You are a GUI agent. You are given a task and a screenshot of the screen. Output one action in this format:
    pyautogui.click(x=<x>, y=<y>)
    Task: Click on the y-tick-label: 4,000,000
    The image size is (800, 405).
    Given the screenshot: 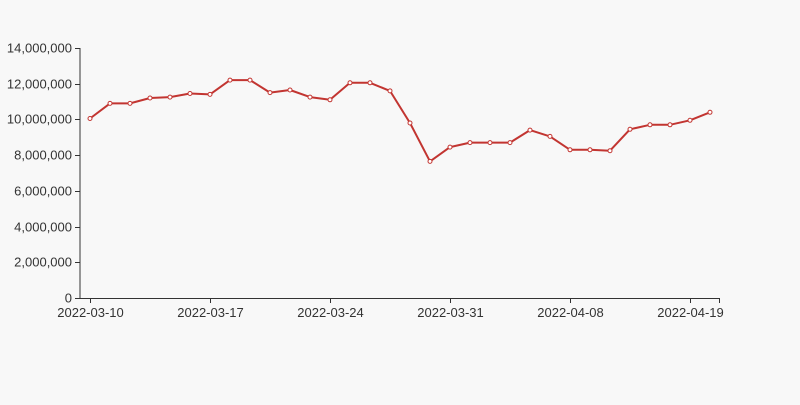 What is the action you would take?
    pyautogui.click(x=43, y=227)
    